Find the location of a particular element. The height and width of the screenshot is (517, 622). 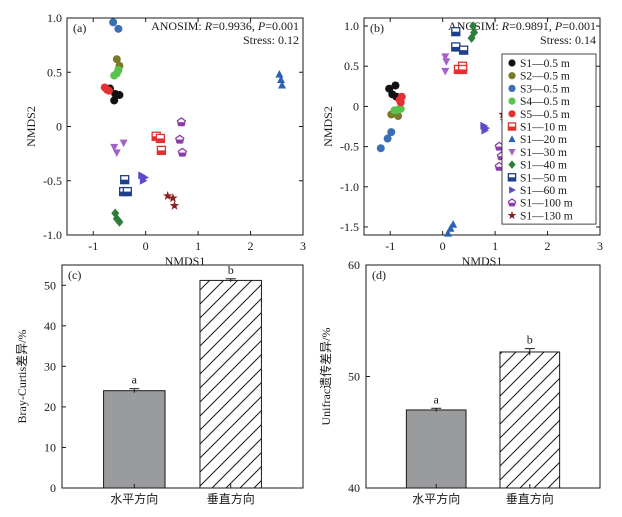

stress-annotation: Stress: 0.12 is located at coordinates (271, 40).